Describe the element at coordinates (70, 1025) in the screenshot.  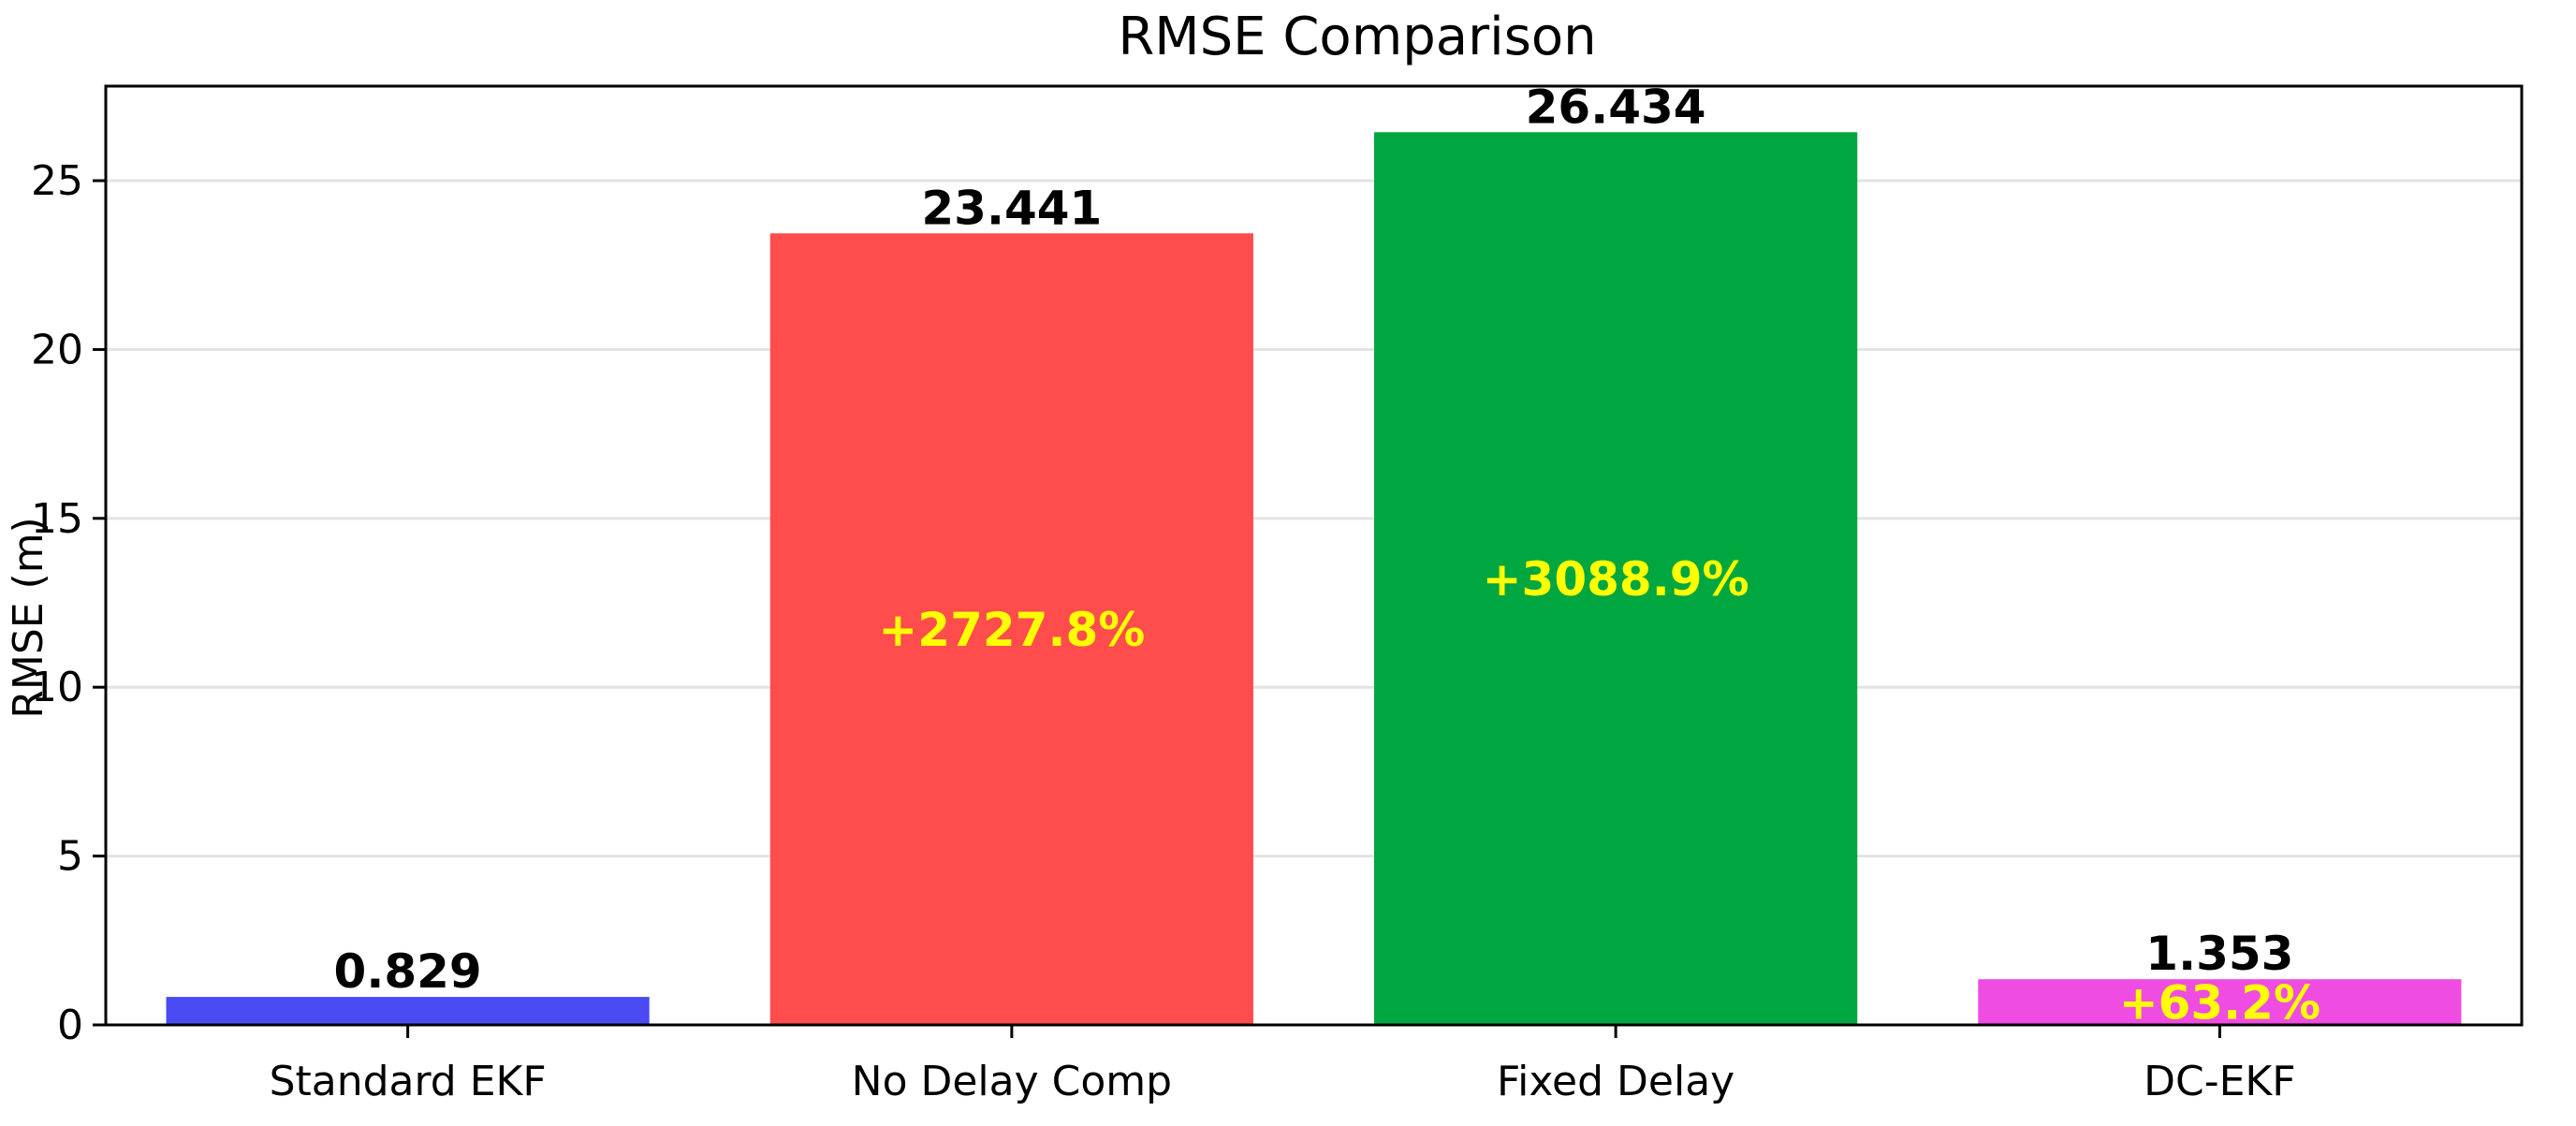
I see `y-tick-label: 0` at that location.